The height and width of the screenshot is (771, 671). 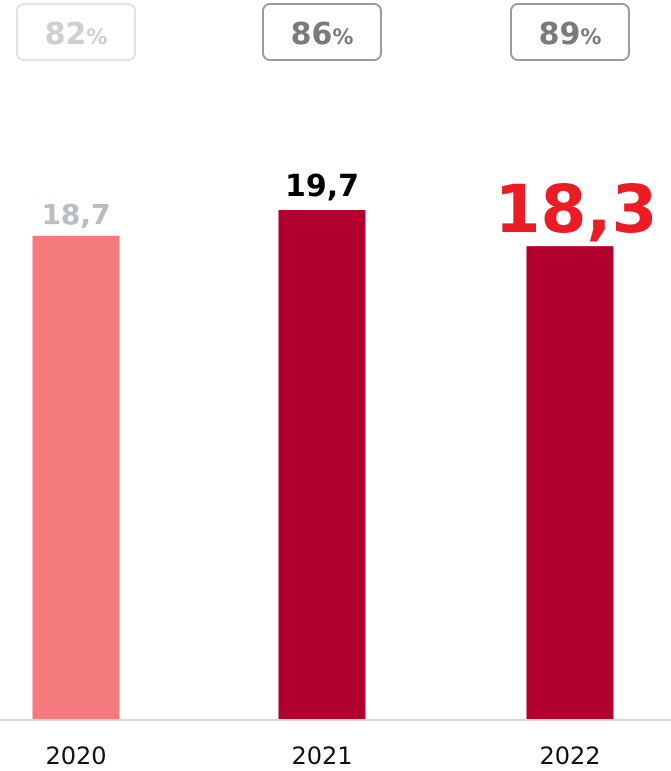 I want to click on category-label-2020: 2020, so click(x=75, y=756).